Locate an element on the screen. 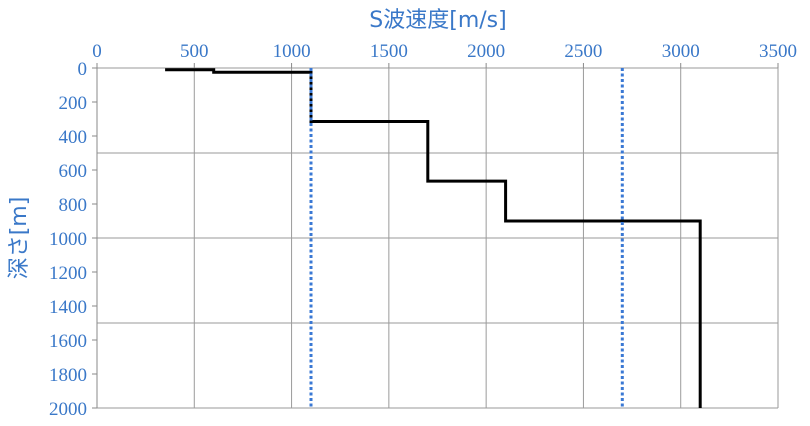  x-tick-label: 1000 is located at coordinates (292, 51).